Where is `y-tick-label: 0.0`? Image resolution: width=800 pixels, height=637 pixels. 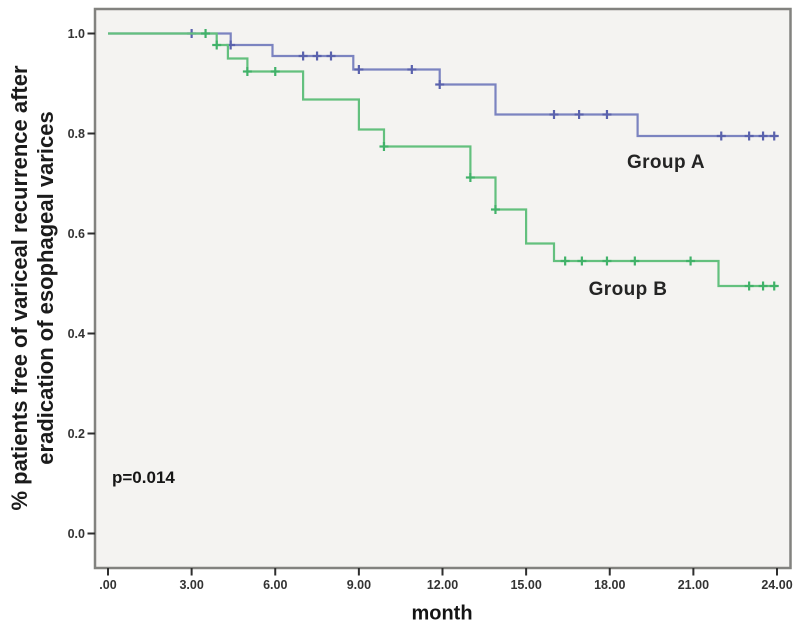 y-tick-label: 0.0 is located at coordinates (76, 534).